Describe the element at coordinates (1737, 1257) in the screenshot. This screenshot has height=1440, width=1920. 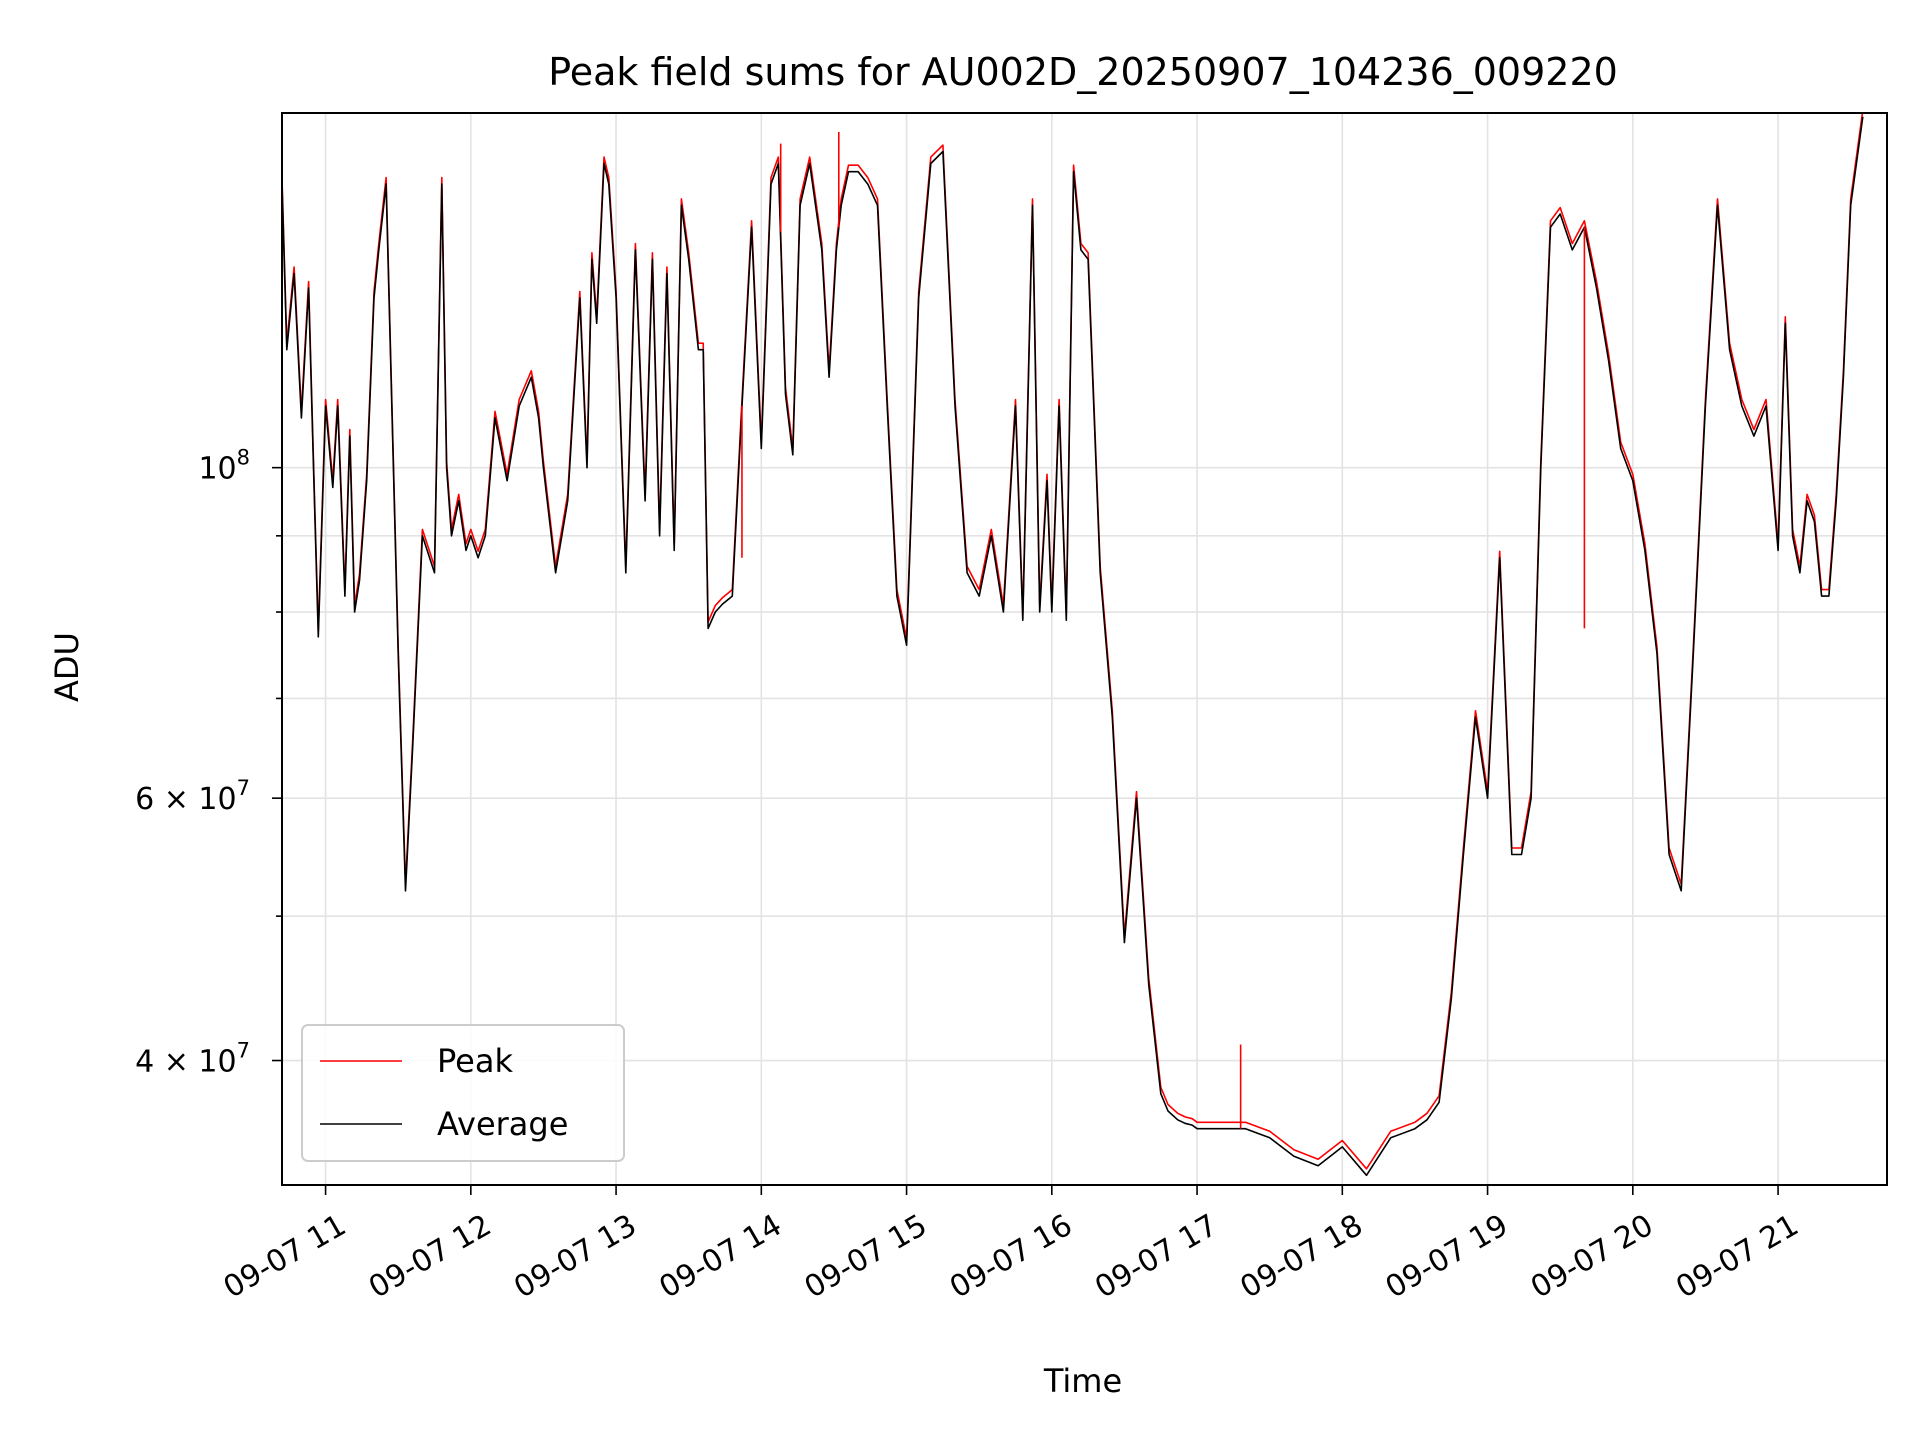
I see `x-tick-label: 09-07 21` at that location.